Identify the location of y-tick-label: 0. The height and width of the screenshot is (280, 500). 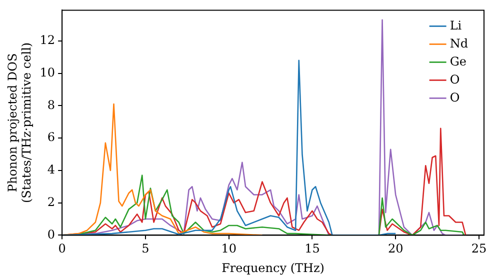
(51, 234).